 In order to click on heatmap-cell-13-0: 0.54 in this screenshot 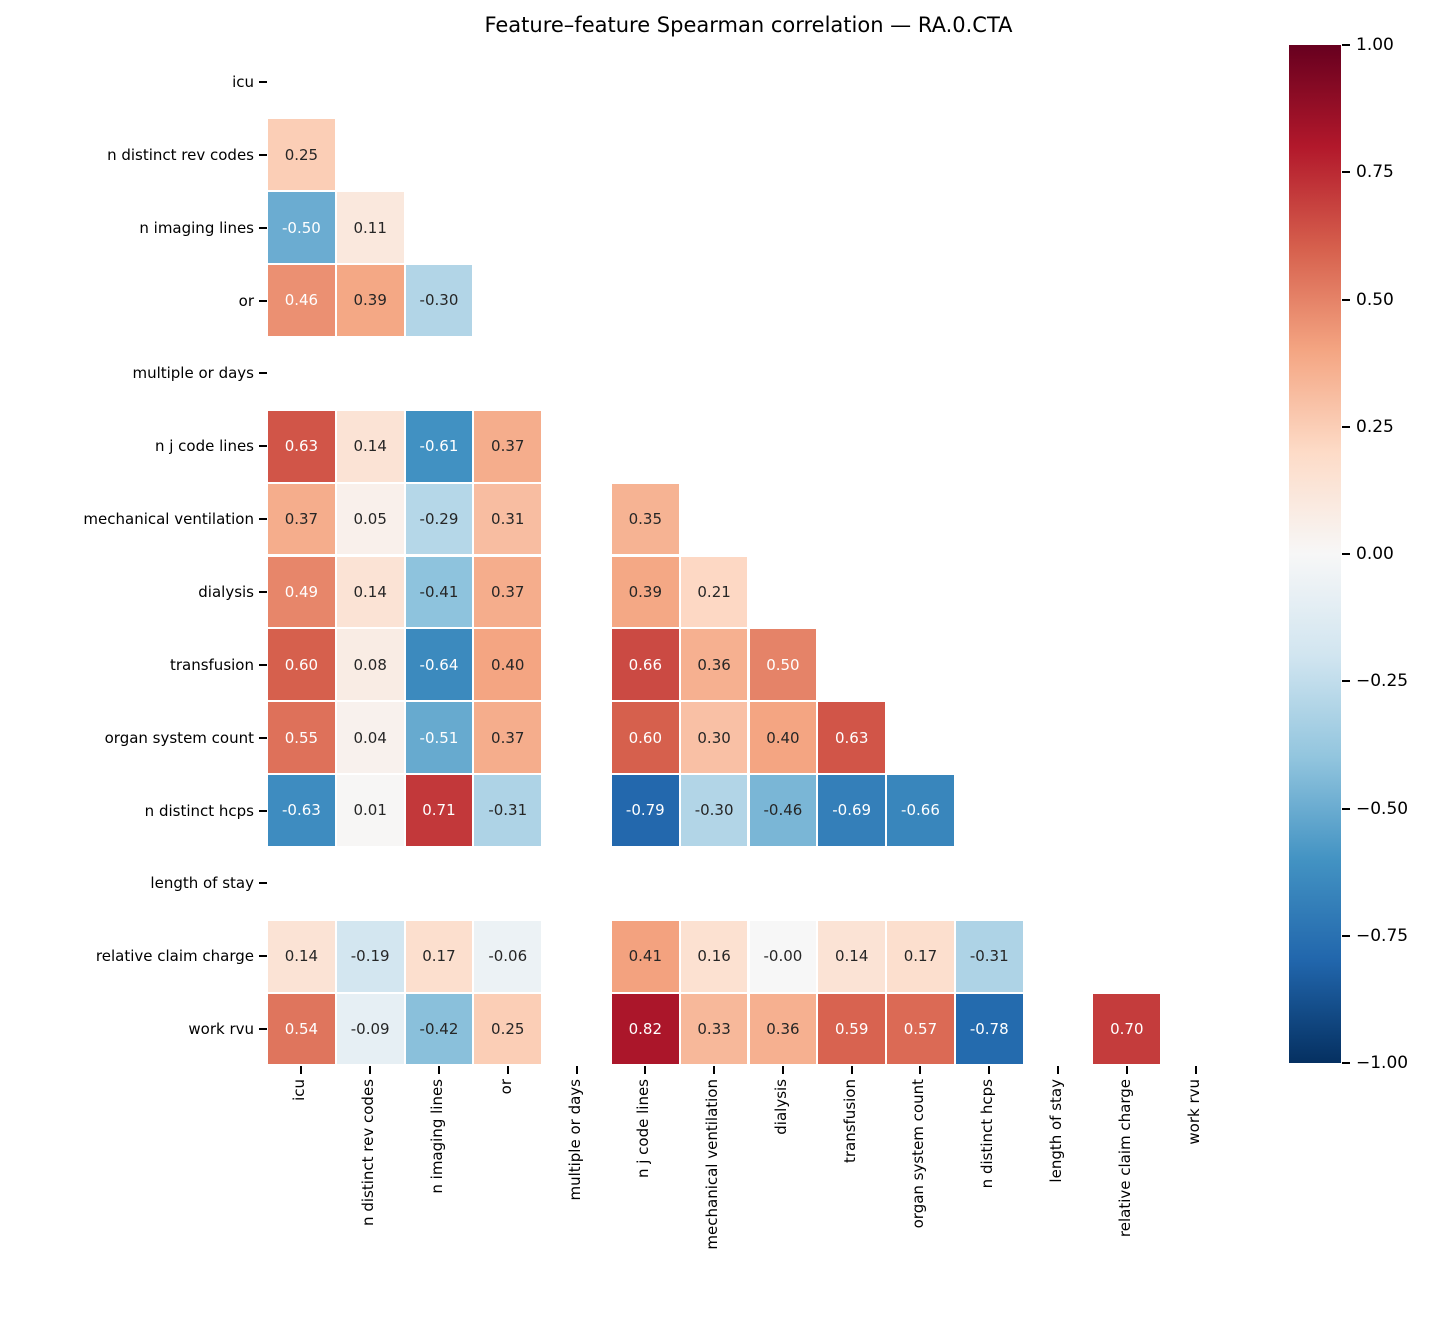, I will do `click(301, 1029)`.